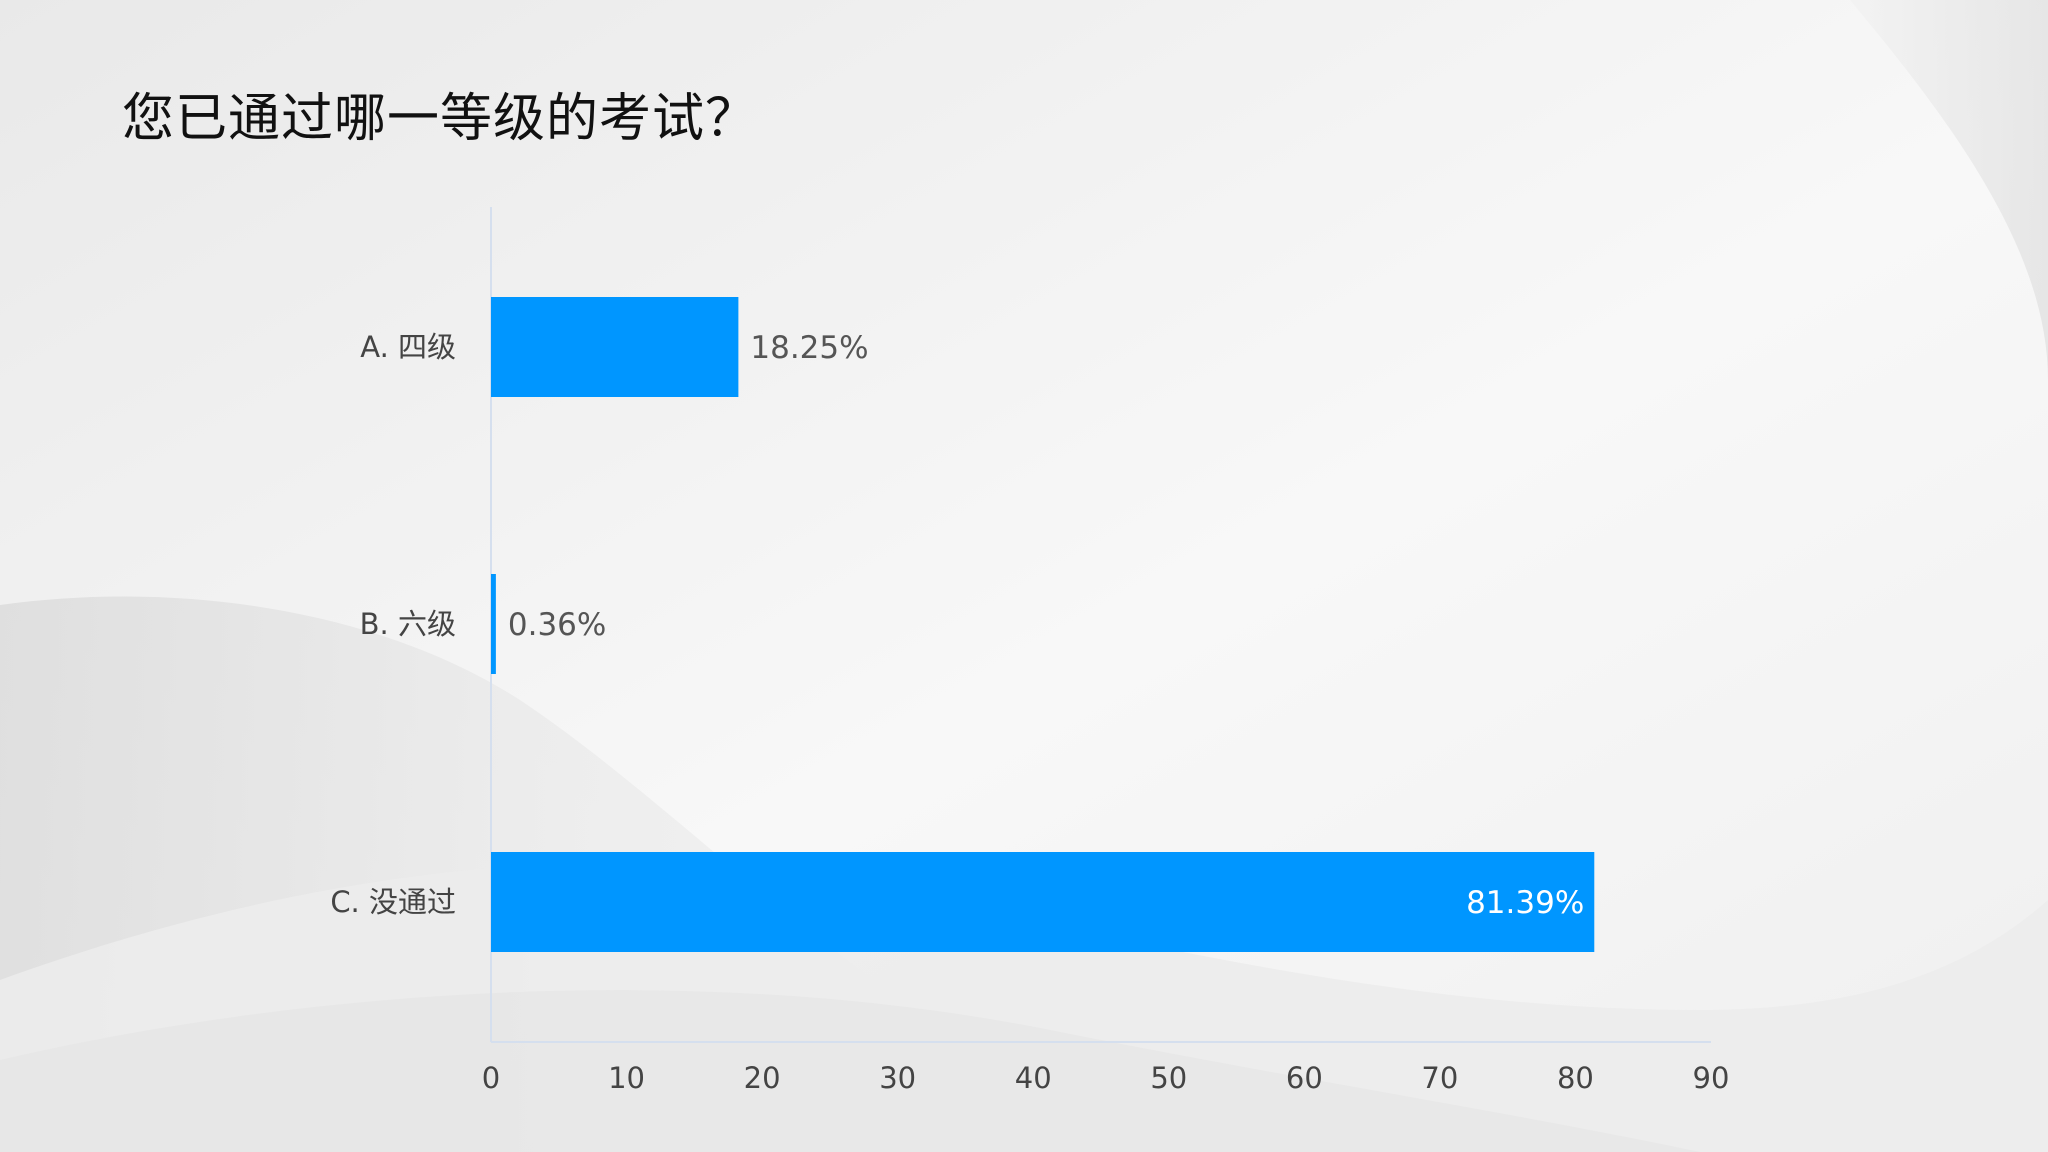  What do you see at coordinates (557, 625) in the screenshot?
I see `data-label: 0.36%` at bounding box center [557, 625].